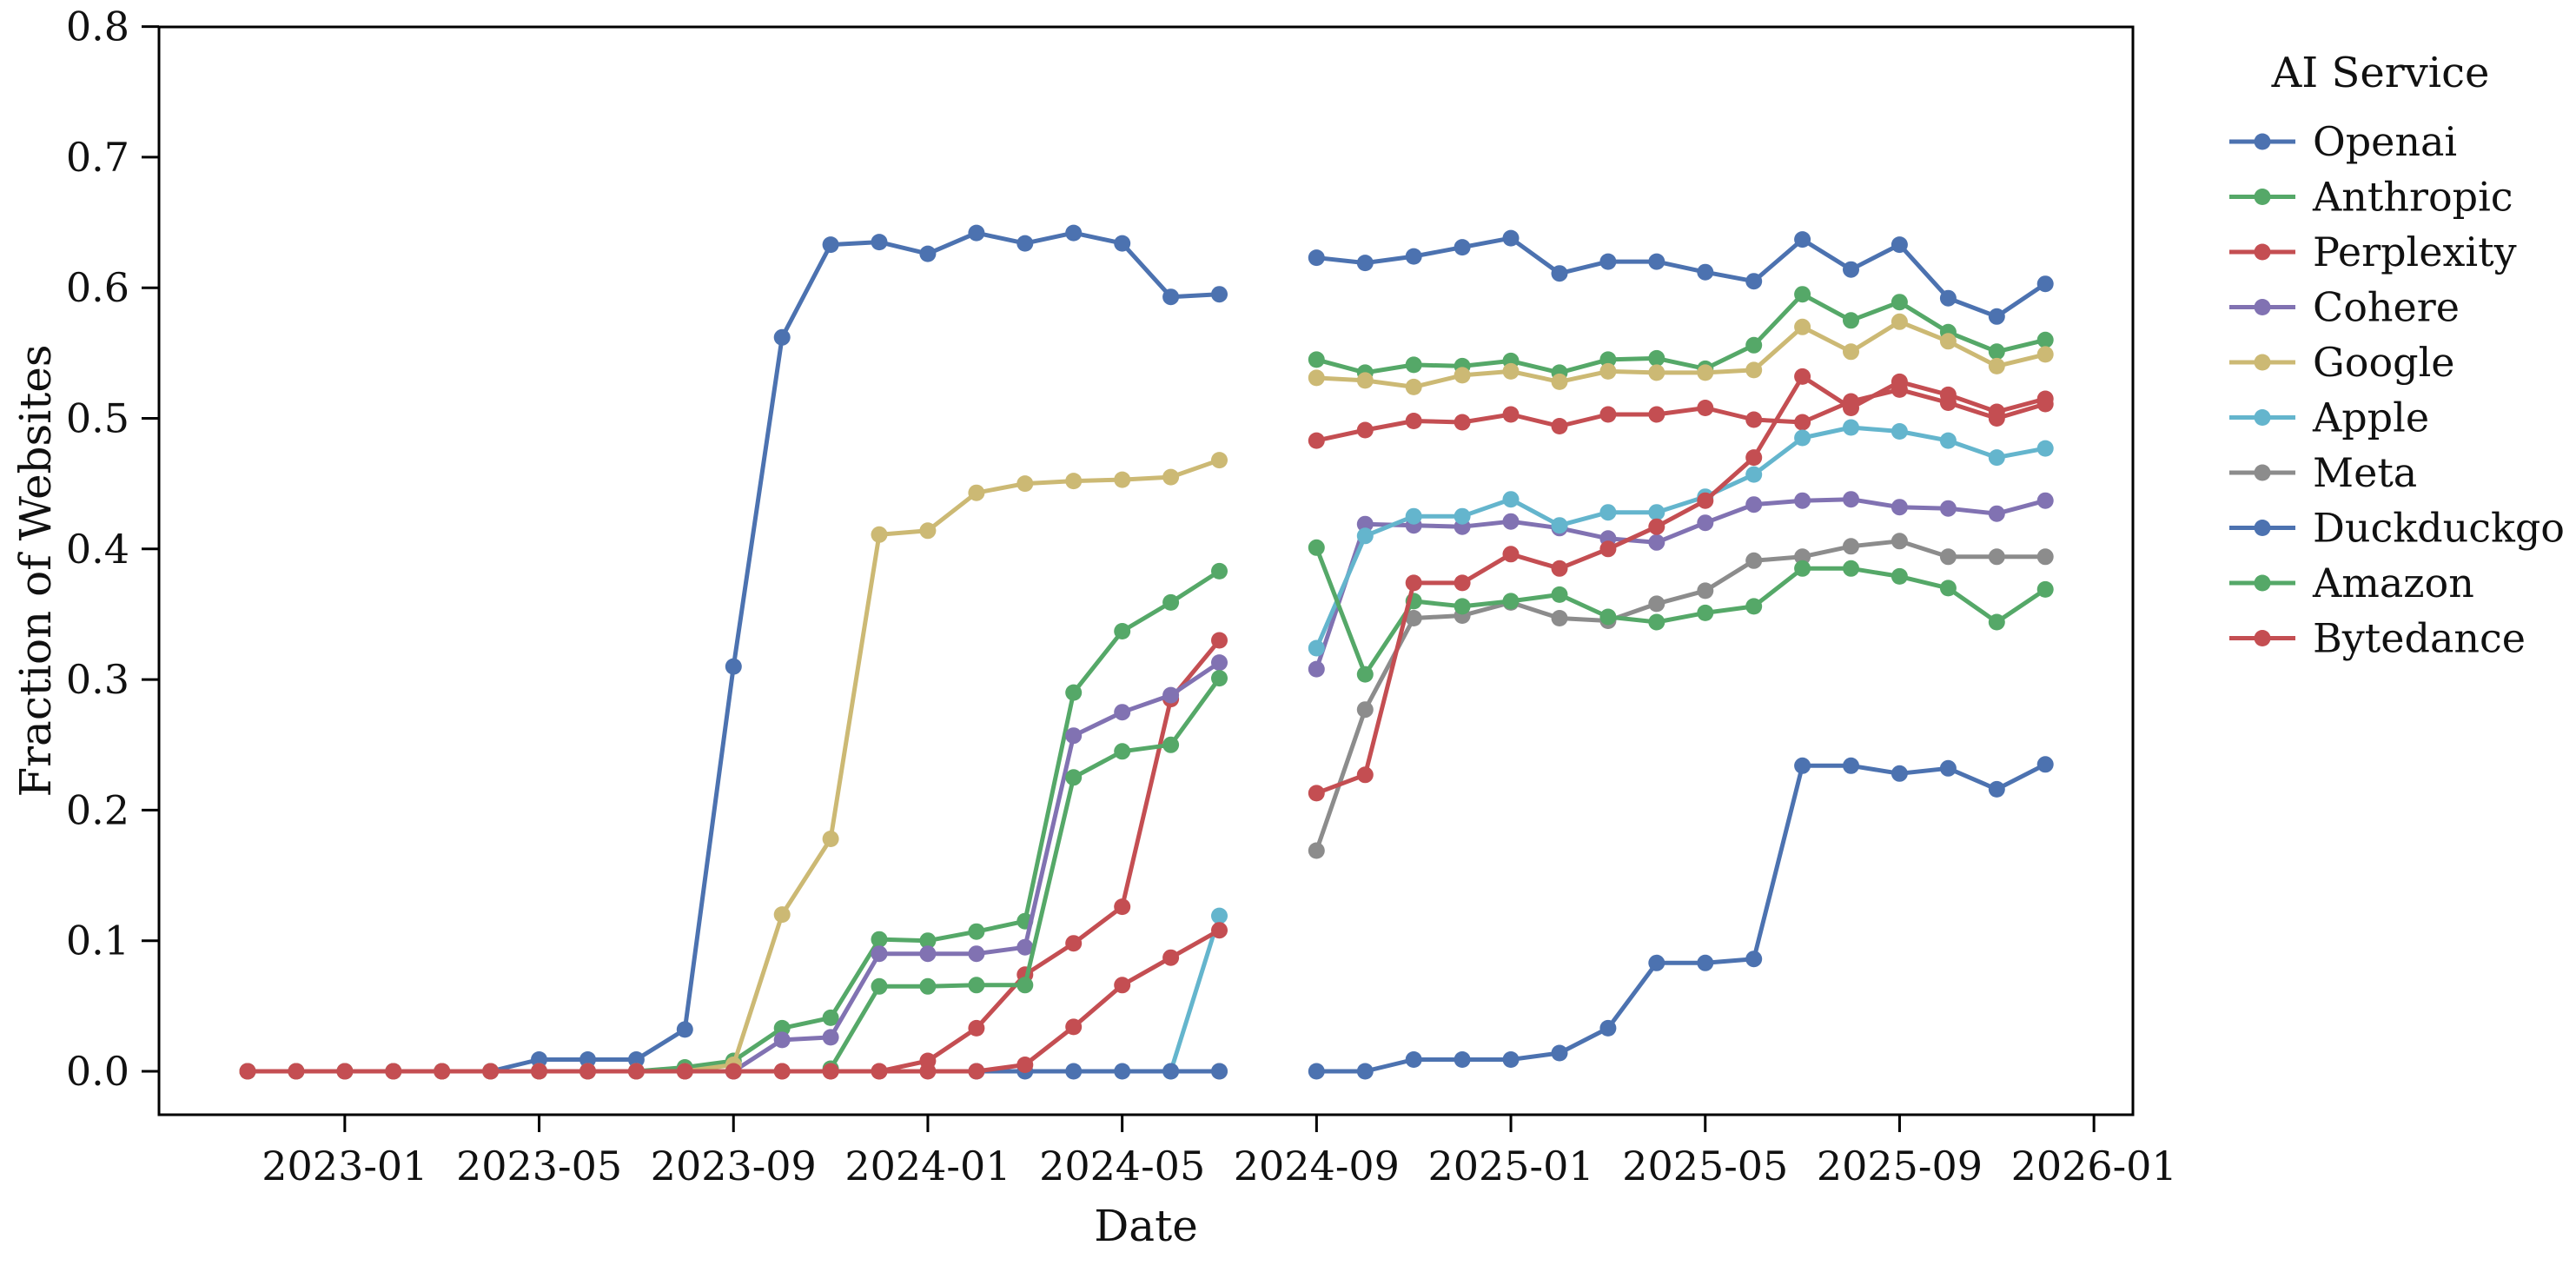 The width and height of the screenshot is (2576, 1272). Describe the element at coordinates (2365, 472) in the screenshot. I see `legend-item-label: Meta` at that location.